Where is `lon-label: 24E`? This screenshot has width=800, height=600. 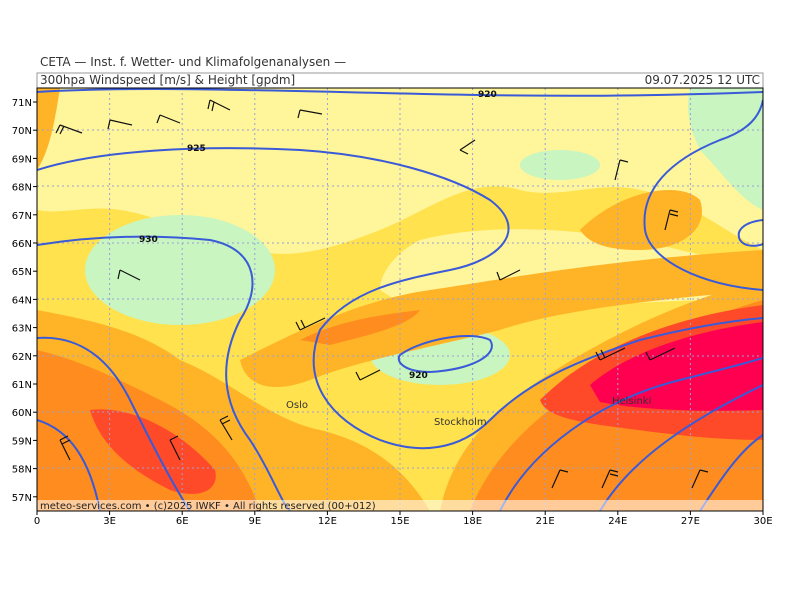
lon-label: 24E is located at coordinates (617, 521).